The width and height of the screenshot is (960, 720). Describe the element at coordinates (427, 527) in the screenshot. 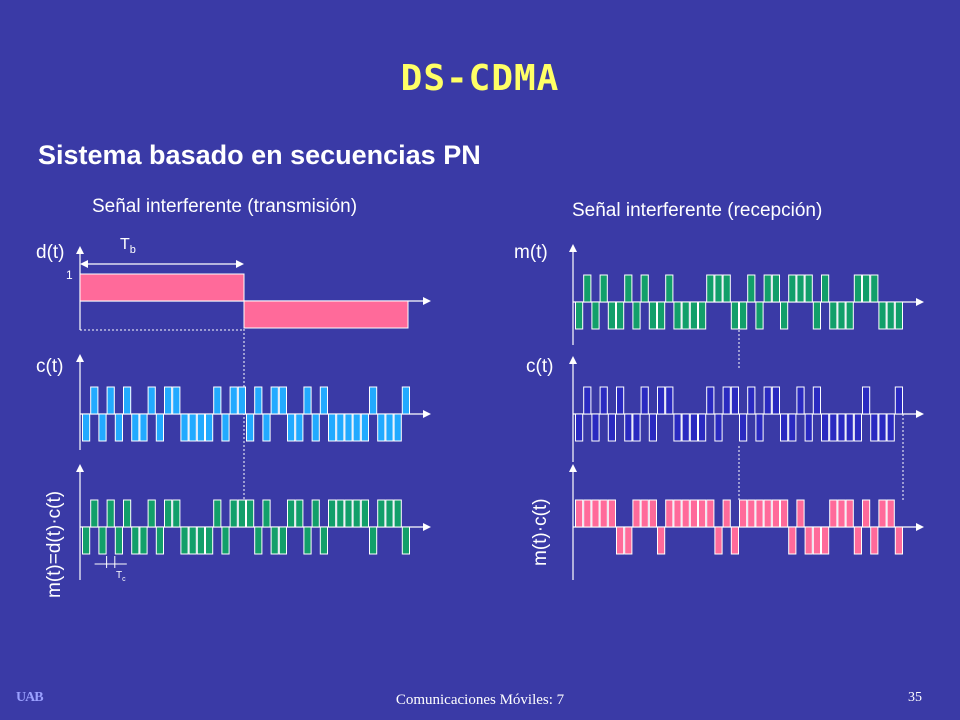

I see `product-left-x-arrow` at that location.